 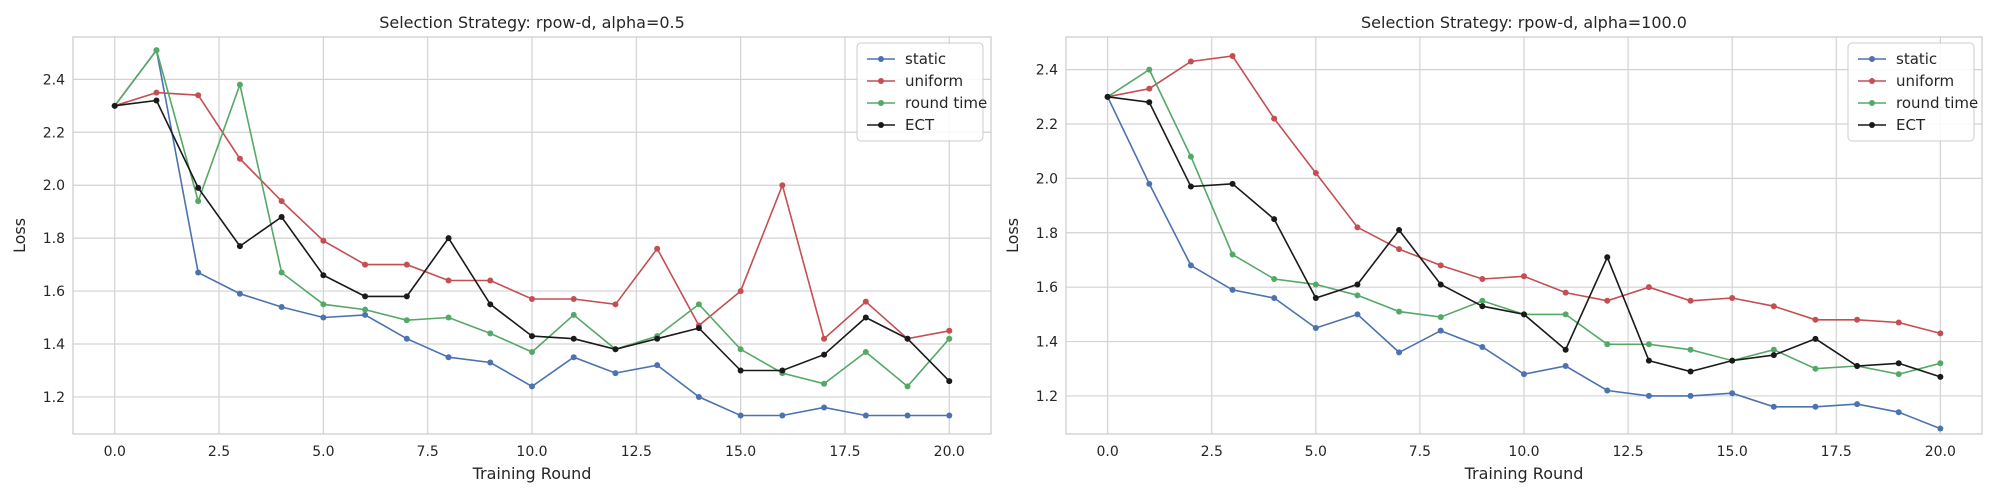 I want to click on left-x-axis-label: Training Round, so click(x=532, y=473).